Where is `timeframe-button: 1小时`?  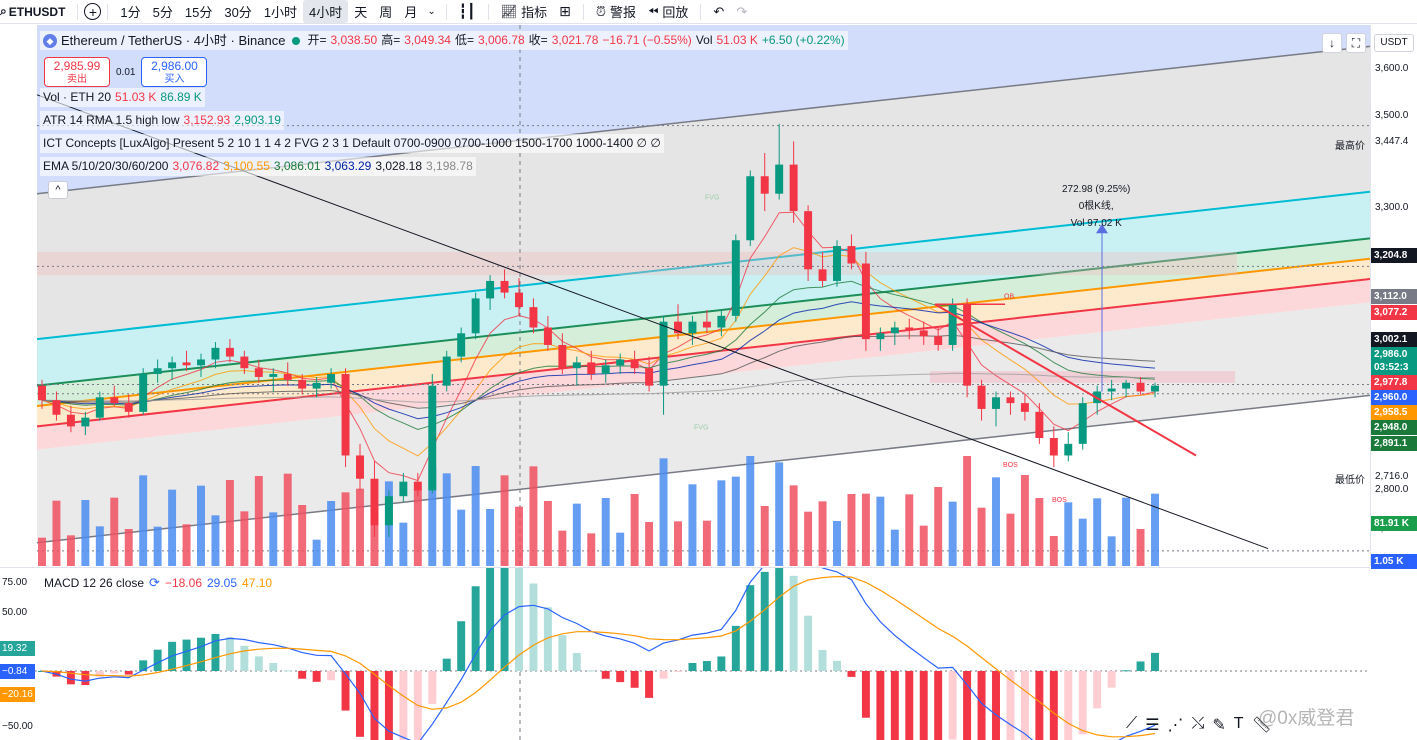 timeframe-button: 1小时 is located at coordinates (280, 12).